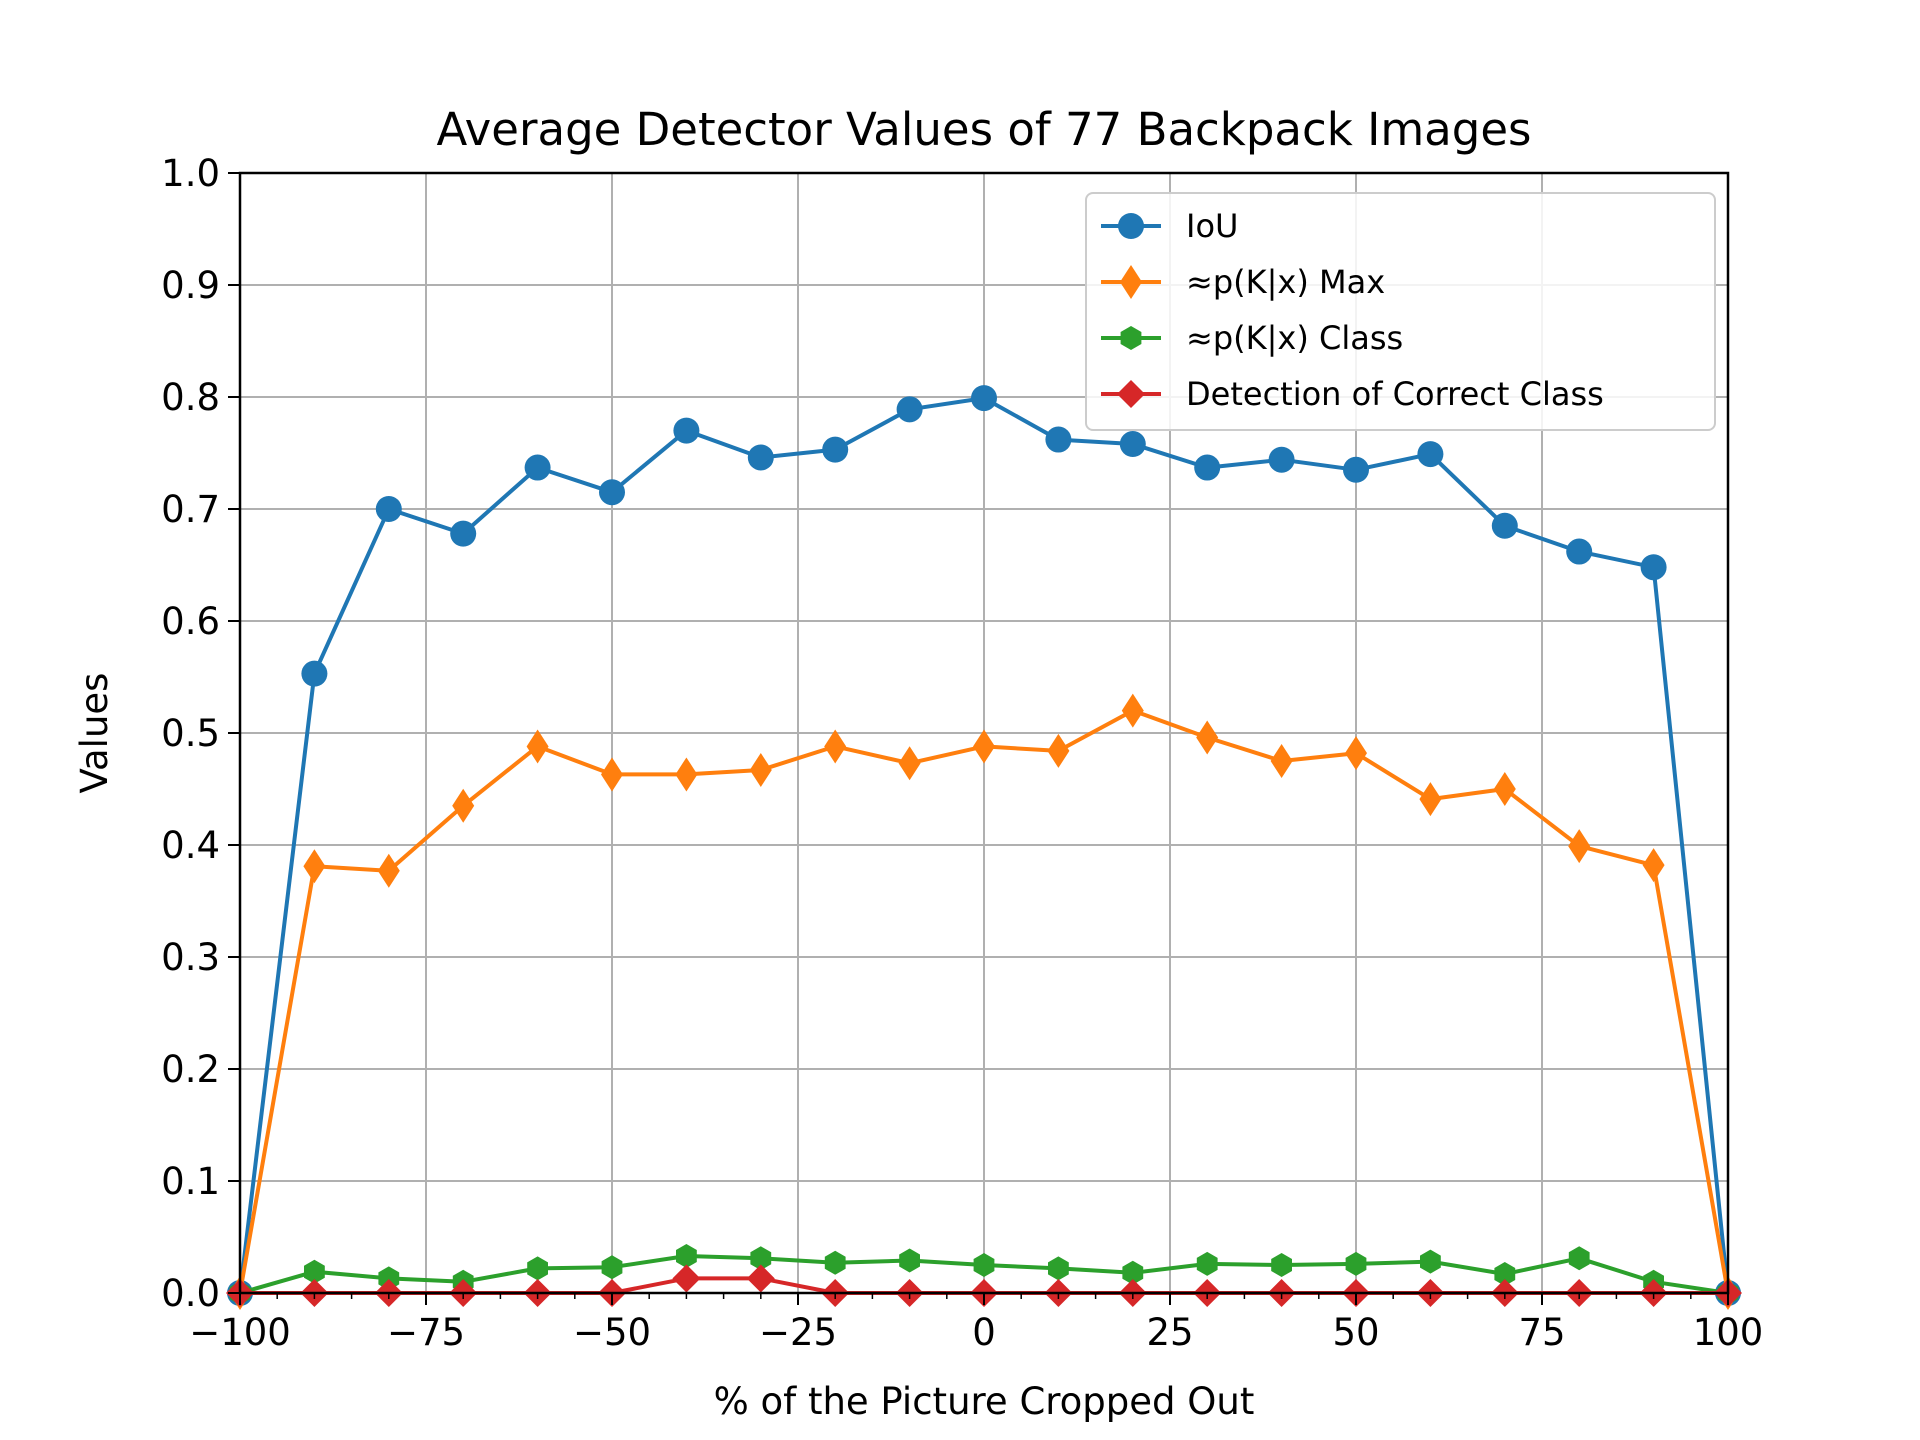  I want to click on y-tick-label: 0.3, so click(190, 957).